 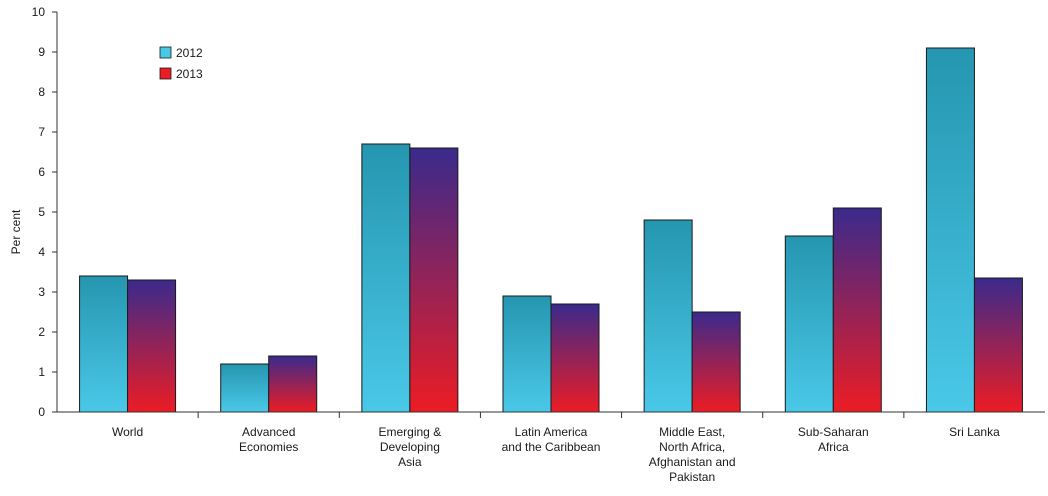 What do you see at coordinates (41, 292) in the screenshot?
I see `y-tick-label: 3` at bounding box center [41, 292].